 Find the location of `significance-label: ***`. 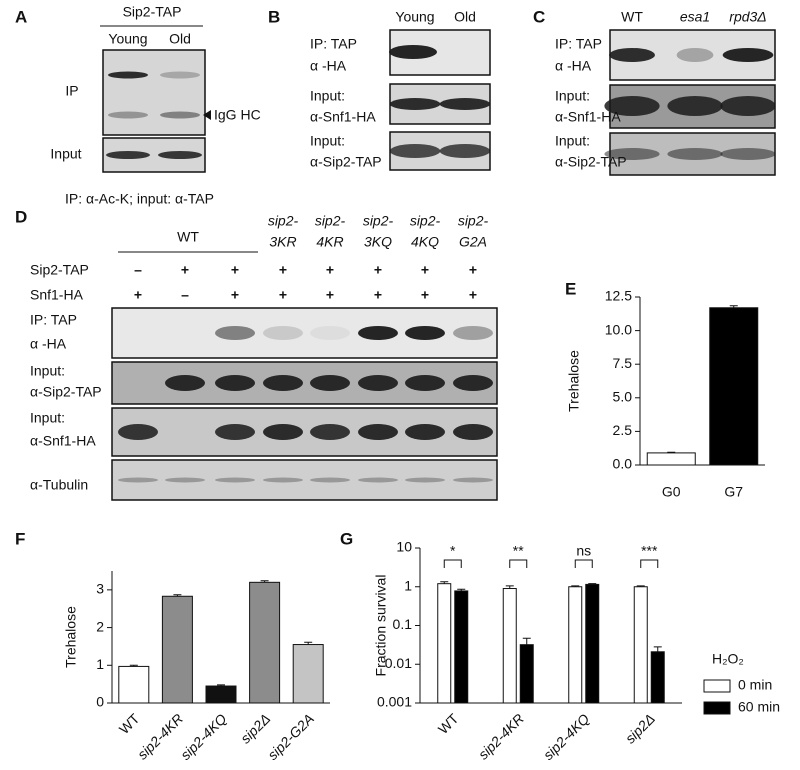

significance-label: *** is located at coordinates (649, 551).